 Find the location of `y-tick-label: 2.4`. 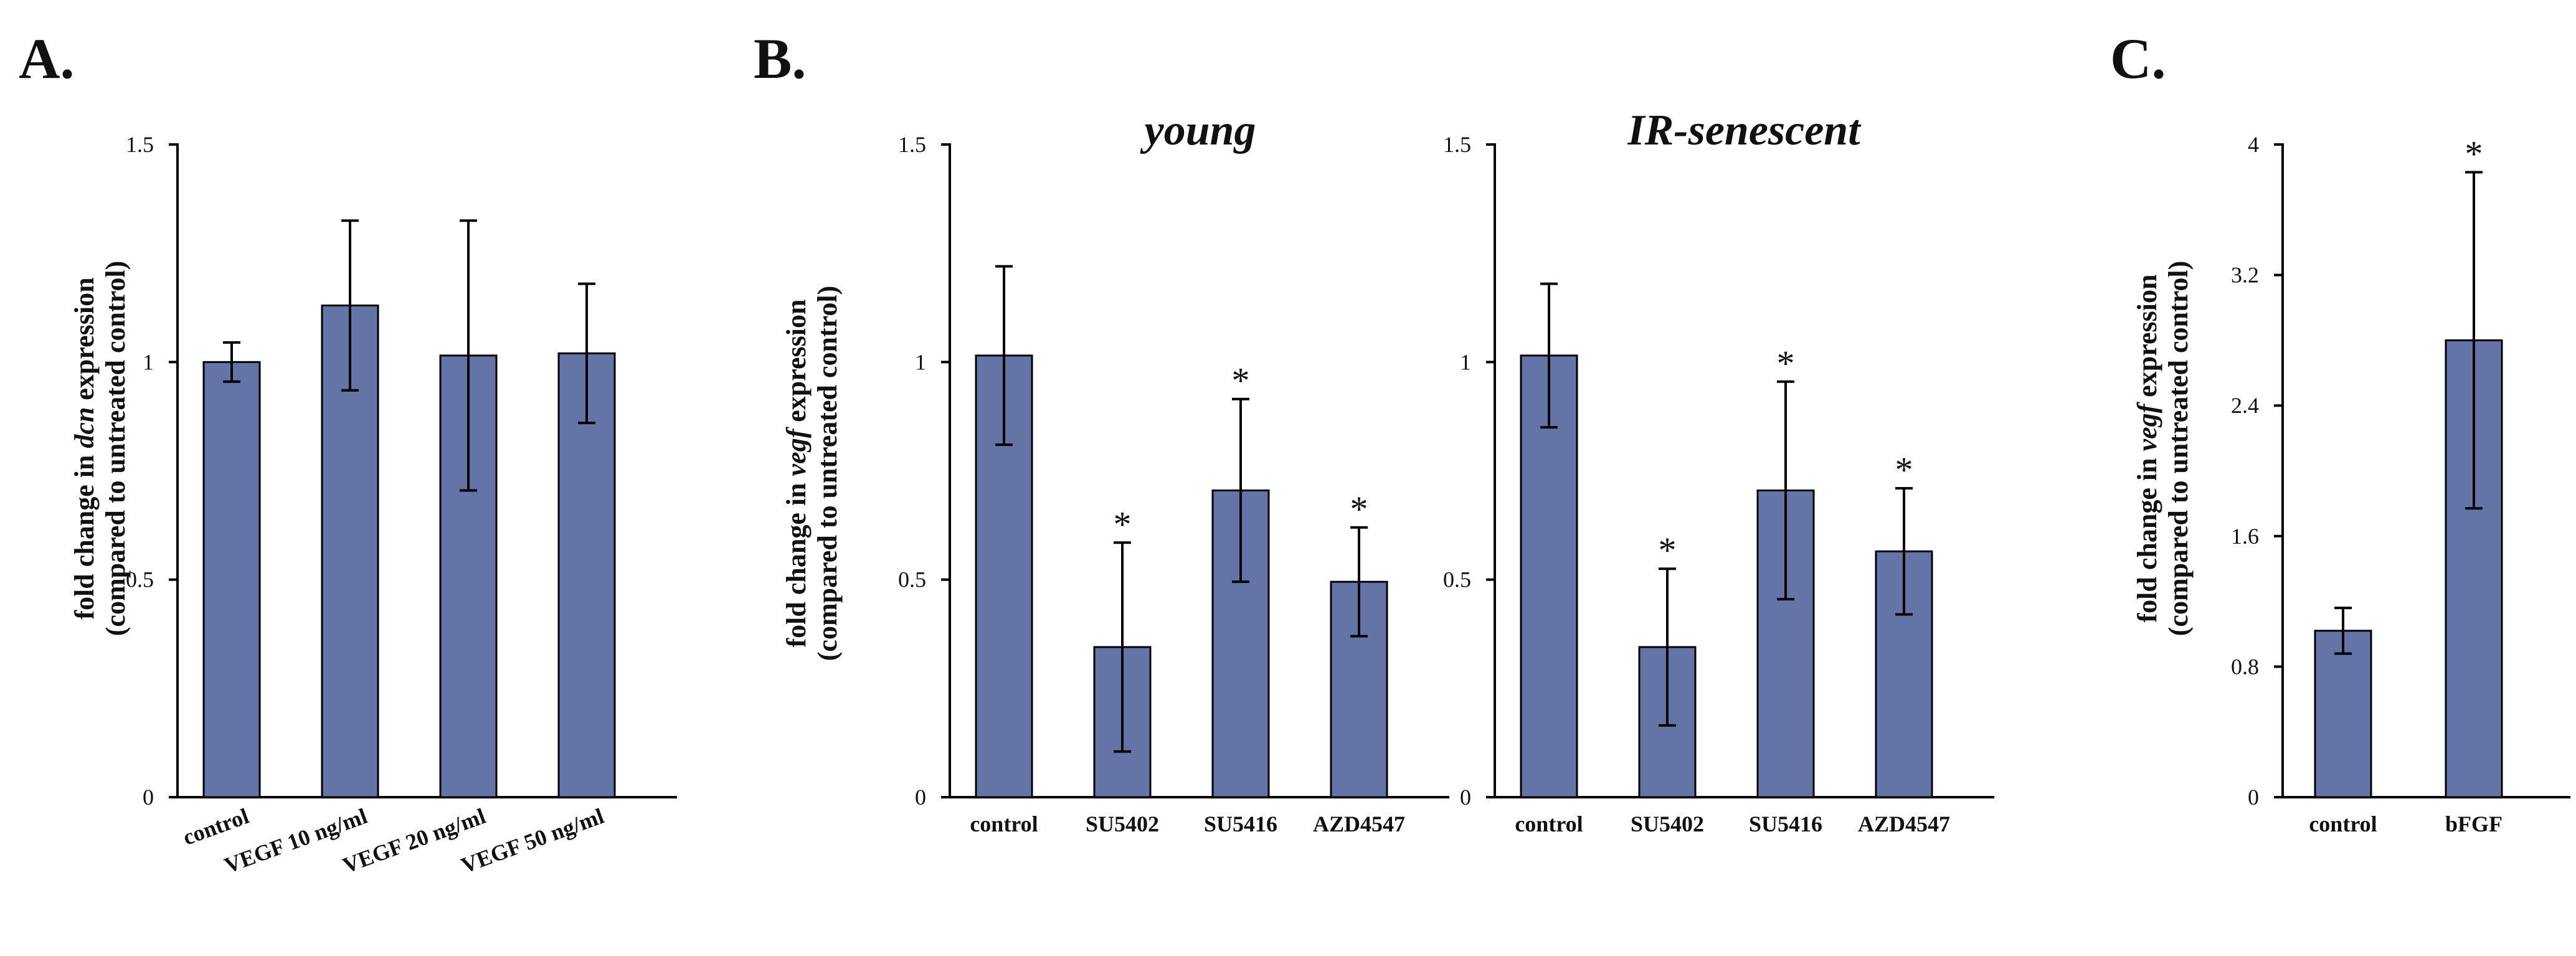

y-tick-label: 2.4 is located at coordinates (2245, 405).